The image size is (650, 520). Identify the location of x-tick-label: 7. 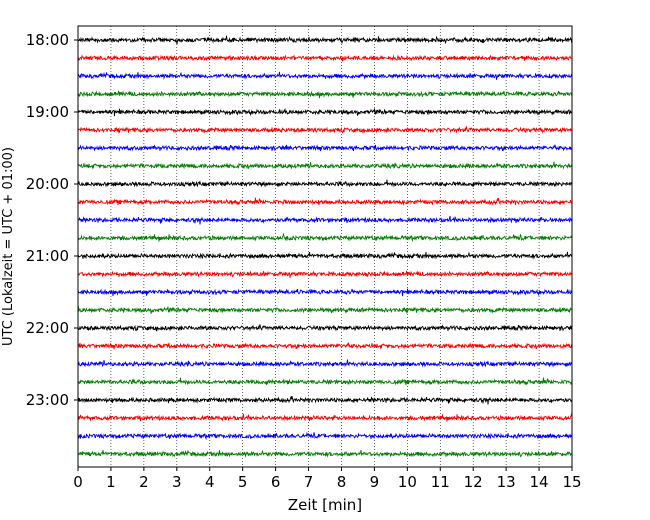
(309, 482).